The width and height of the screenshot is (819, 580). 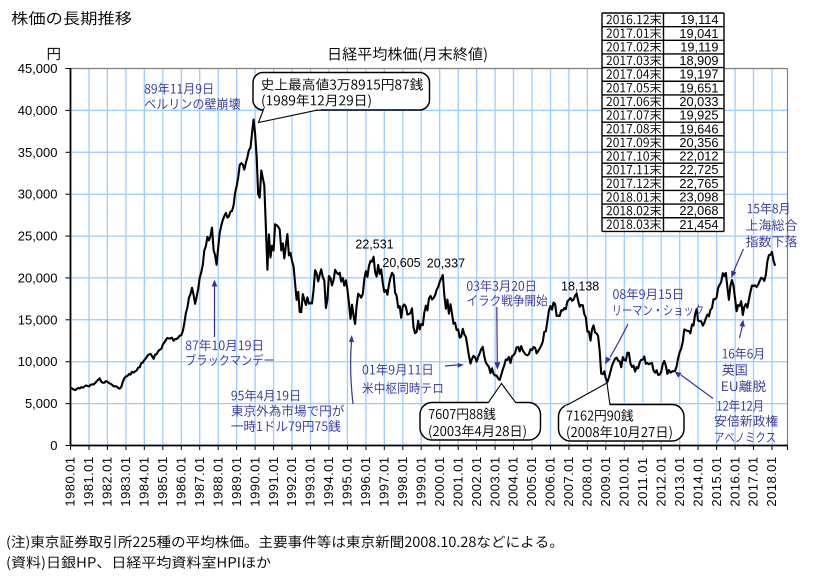 I want to click on svg-text: 5,000, so click(x=41, y=403).